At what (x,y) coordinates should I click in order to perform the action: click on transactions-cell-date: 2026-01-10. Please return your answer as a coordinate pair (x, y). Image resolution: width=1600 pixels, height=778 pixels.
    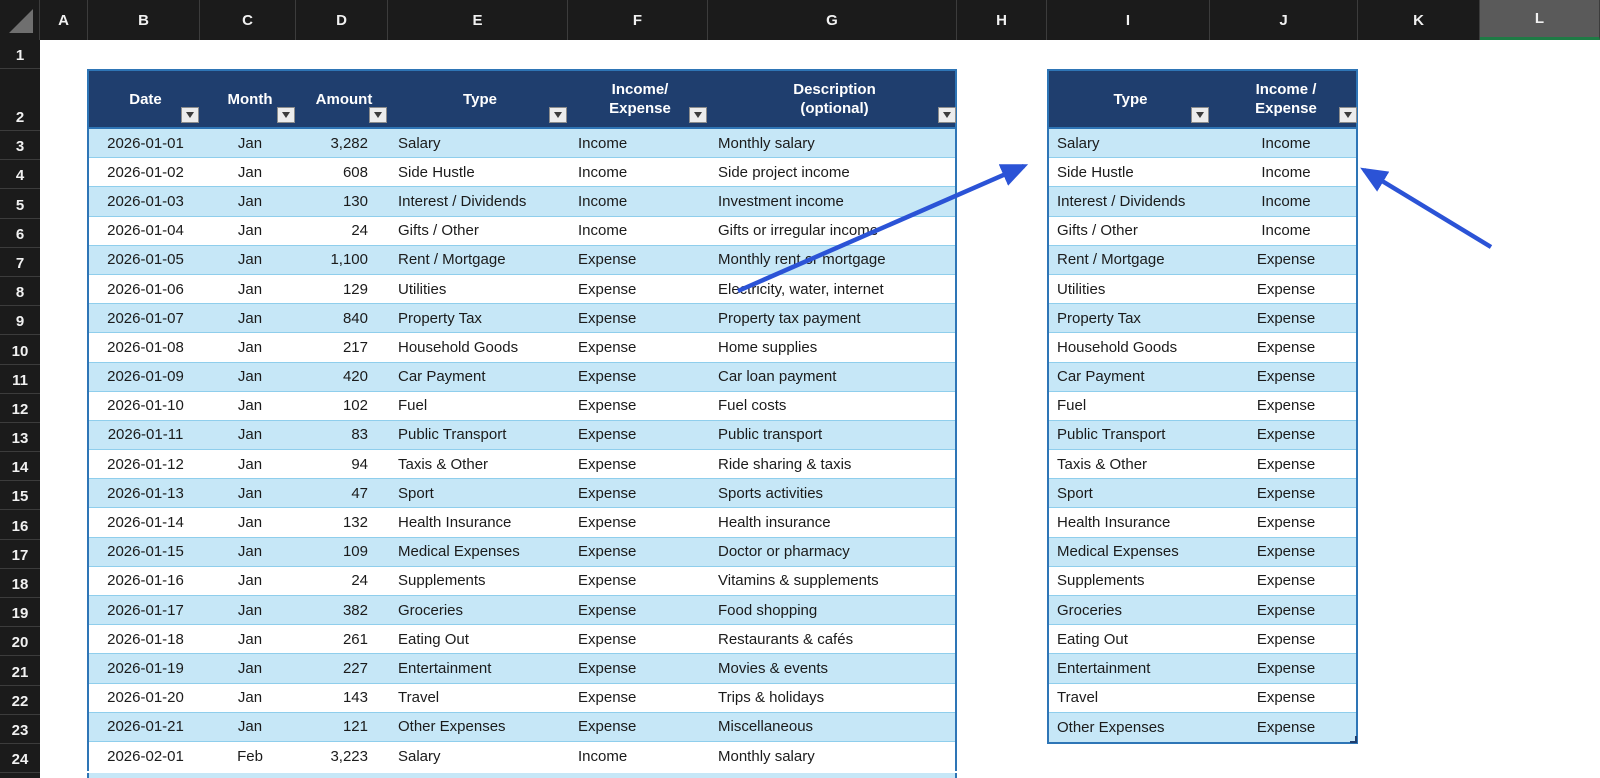
    Looking at the image, I should click on (145, 406).